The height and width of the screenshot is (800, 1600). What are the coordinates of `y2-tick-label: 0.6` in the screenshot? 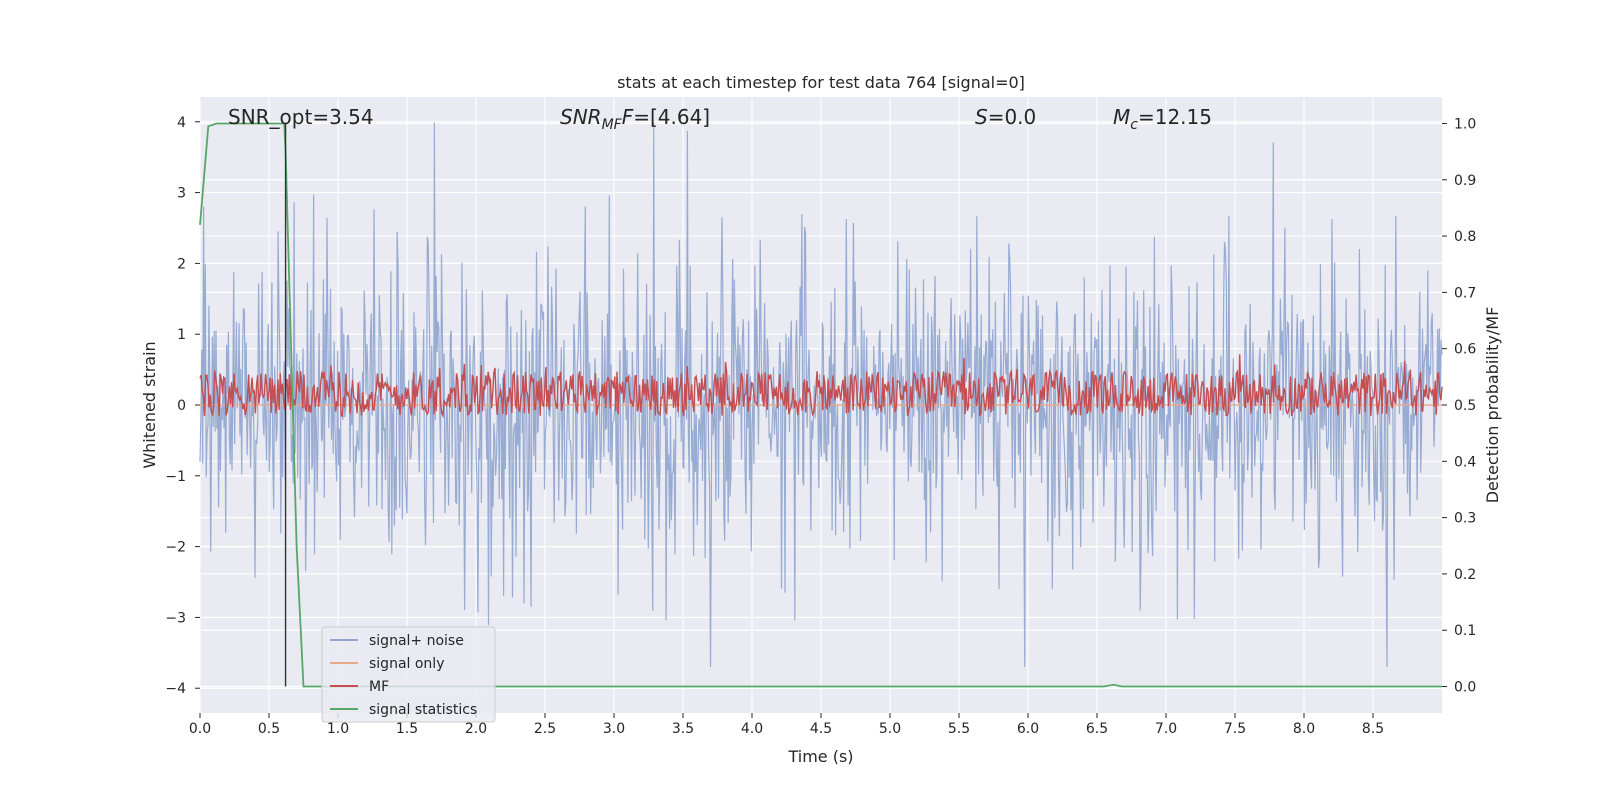 It's located at (1465, 350).